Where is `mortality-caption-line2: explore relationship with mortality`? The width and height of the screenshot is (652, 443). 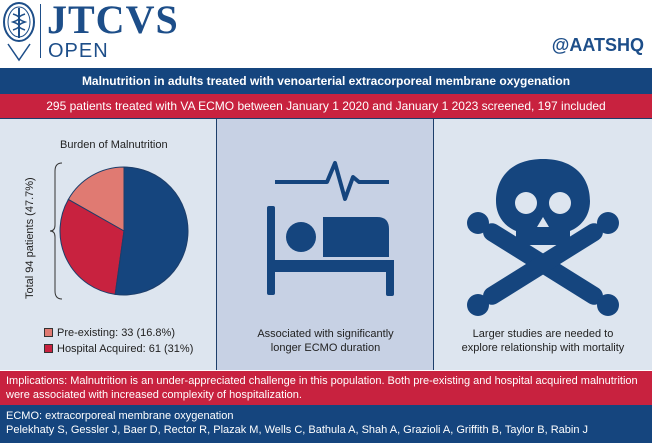
mortality-caption-line2: explore relationship with mortality is located at coordinates (543, 348).